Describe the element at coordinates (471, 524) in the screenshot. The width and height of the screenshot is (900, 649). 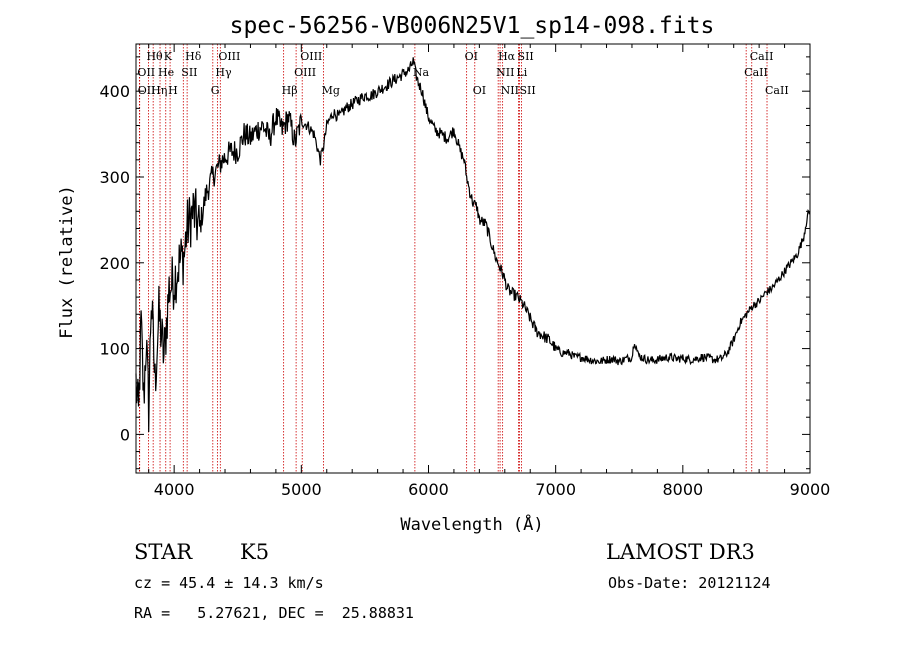
I see `x-axis-label: Wavelength (Å)` at that location.